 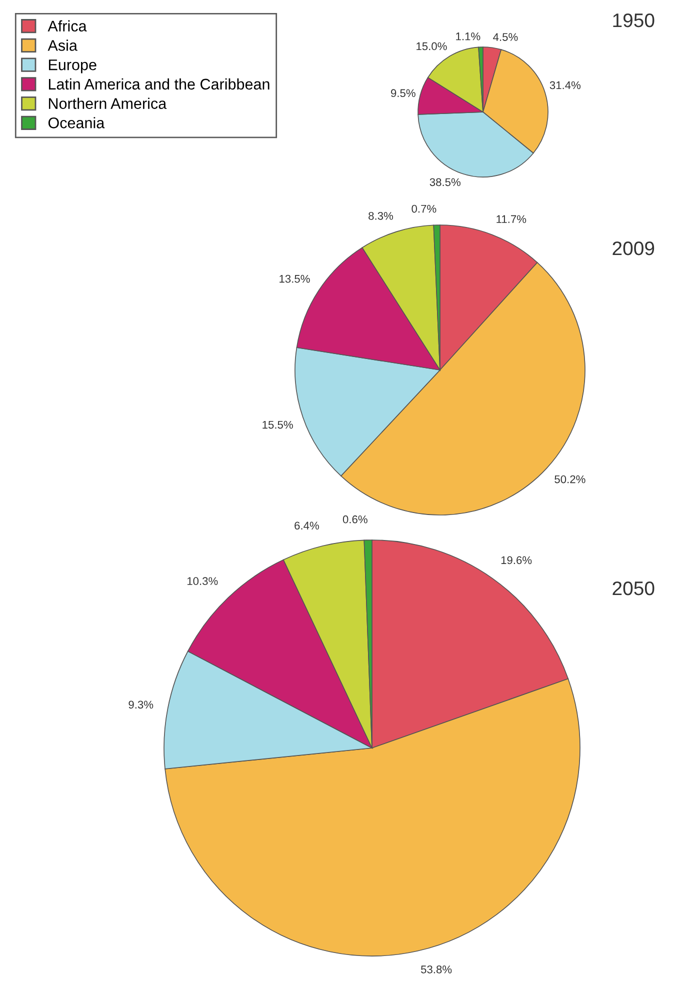 I want to click on legend-label: Oceania, so click(x=76, y=122).